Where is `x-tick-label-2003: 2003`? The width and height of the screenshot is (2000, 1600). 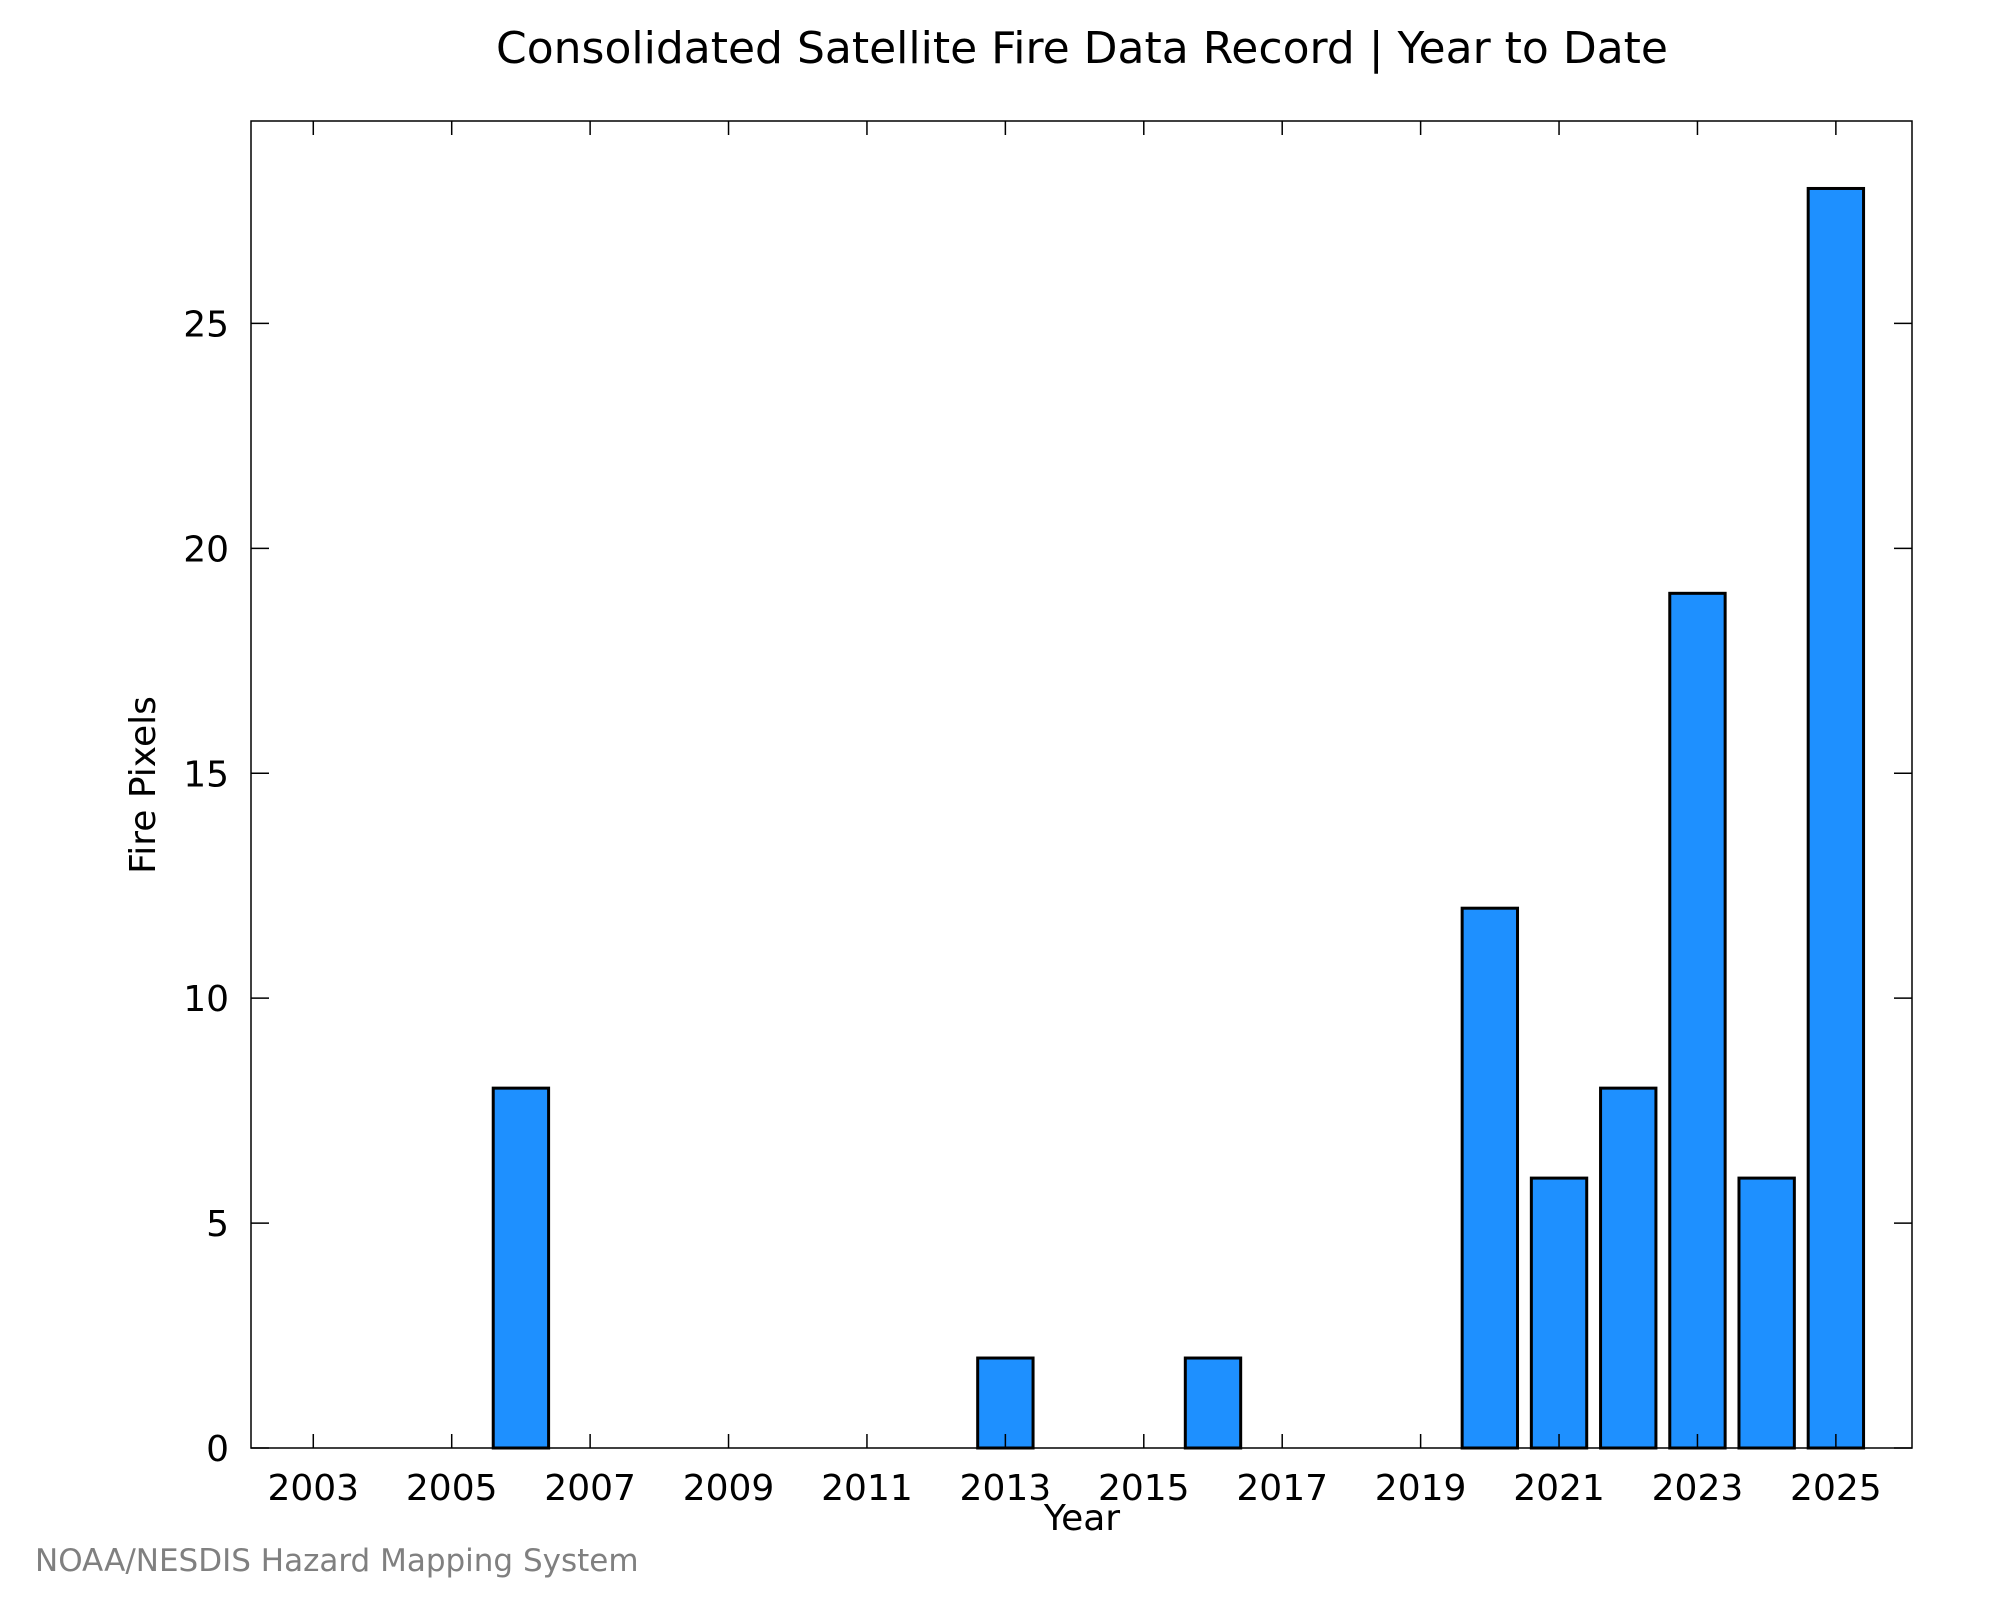
x-tick-label-2003: 2003 is located at coordinates (313, 1488).